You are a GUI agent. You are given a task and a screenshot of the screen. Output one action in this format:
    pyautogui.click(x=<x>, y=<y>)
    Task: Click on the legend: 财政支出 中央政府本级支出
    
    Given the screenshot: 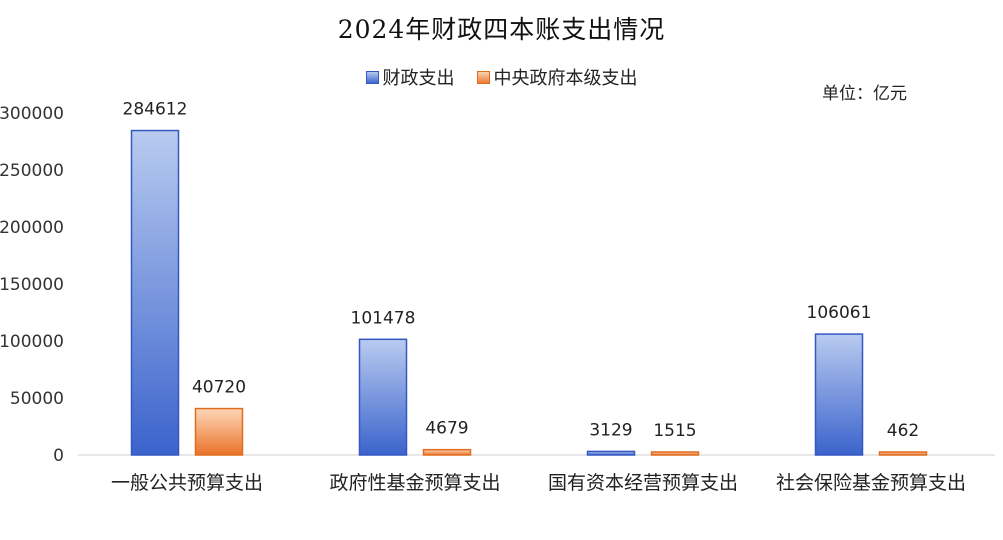 What is the action you would take?
    pyautogui.click(x=501, y=77)
    